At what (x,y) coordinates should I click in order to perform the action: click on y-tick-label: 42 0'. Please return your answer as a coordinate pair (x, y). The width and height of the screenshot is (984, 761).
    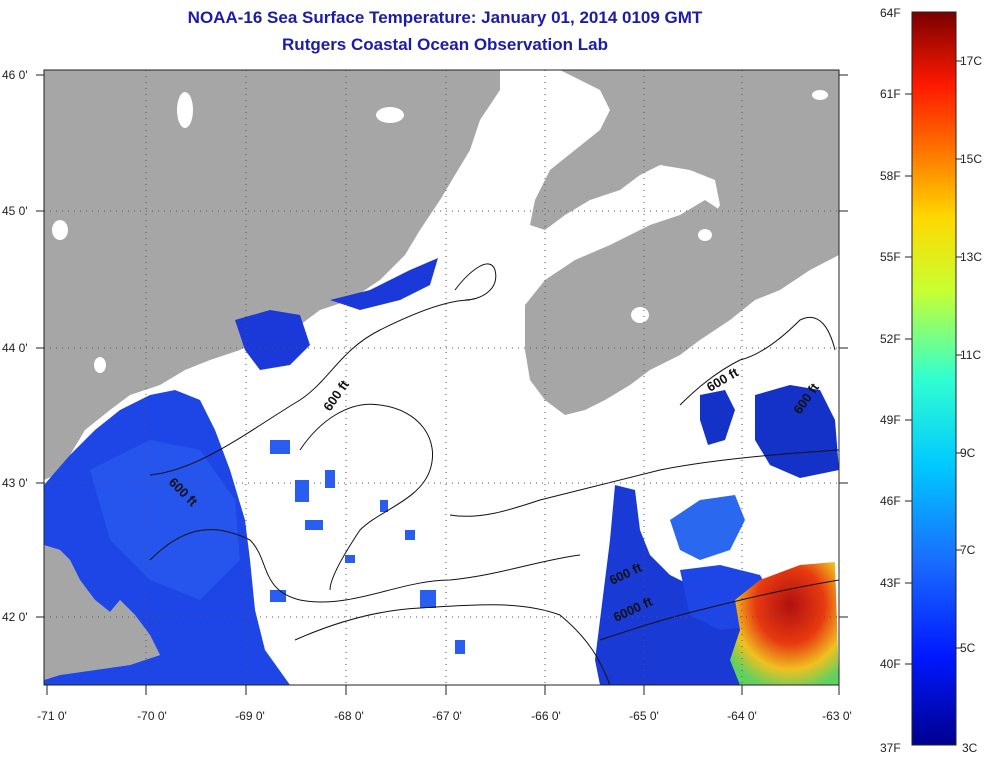
    Looking at the image, I should click on (15, 617).